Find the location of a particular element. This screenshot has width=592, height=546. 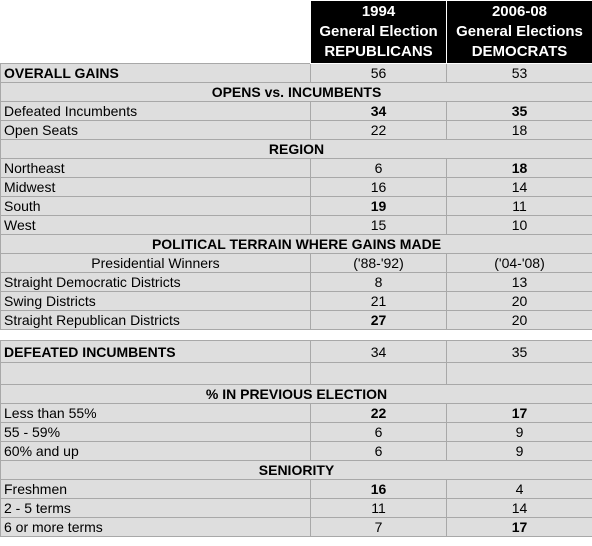

spacer-row is located at coordinates (296, 335).